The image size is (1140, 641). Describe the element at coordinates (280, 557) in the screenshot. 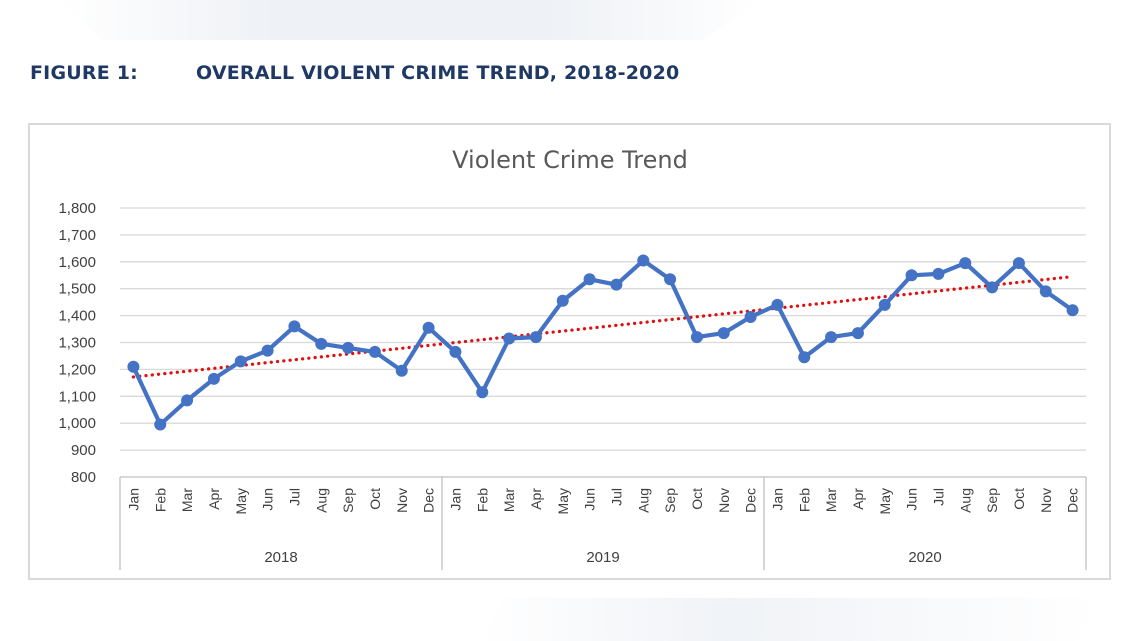

I see `year-label: 2018` at that location.